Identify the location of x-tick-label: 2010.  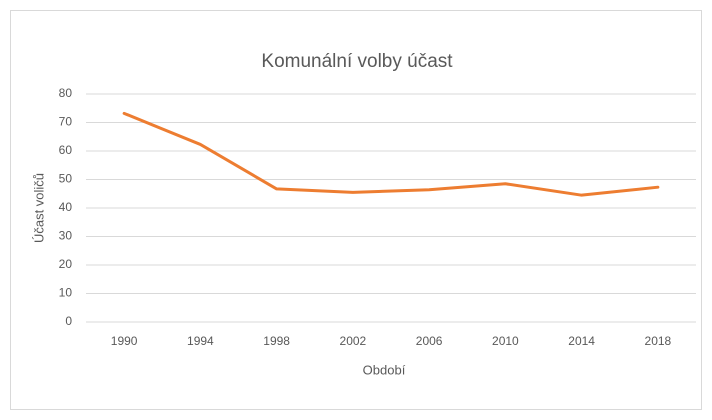
(505, 341).